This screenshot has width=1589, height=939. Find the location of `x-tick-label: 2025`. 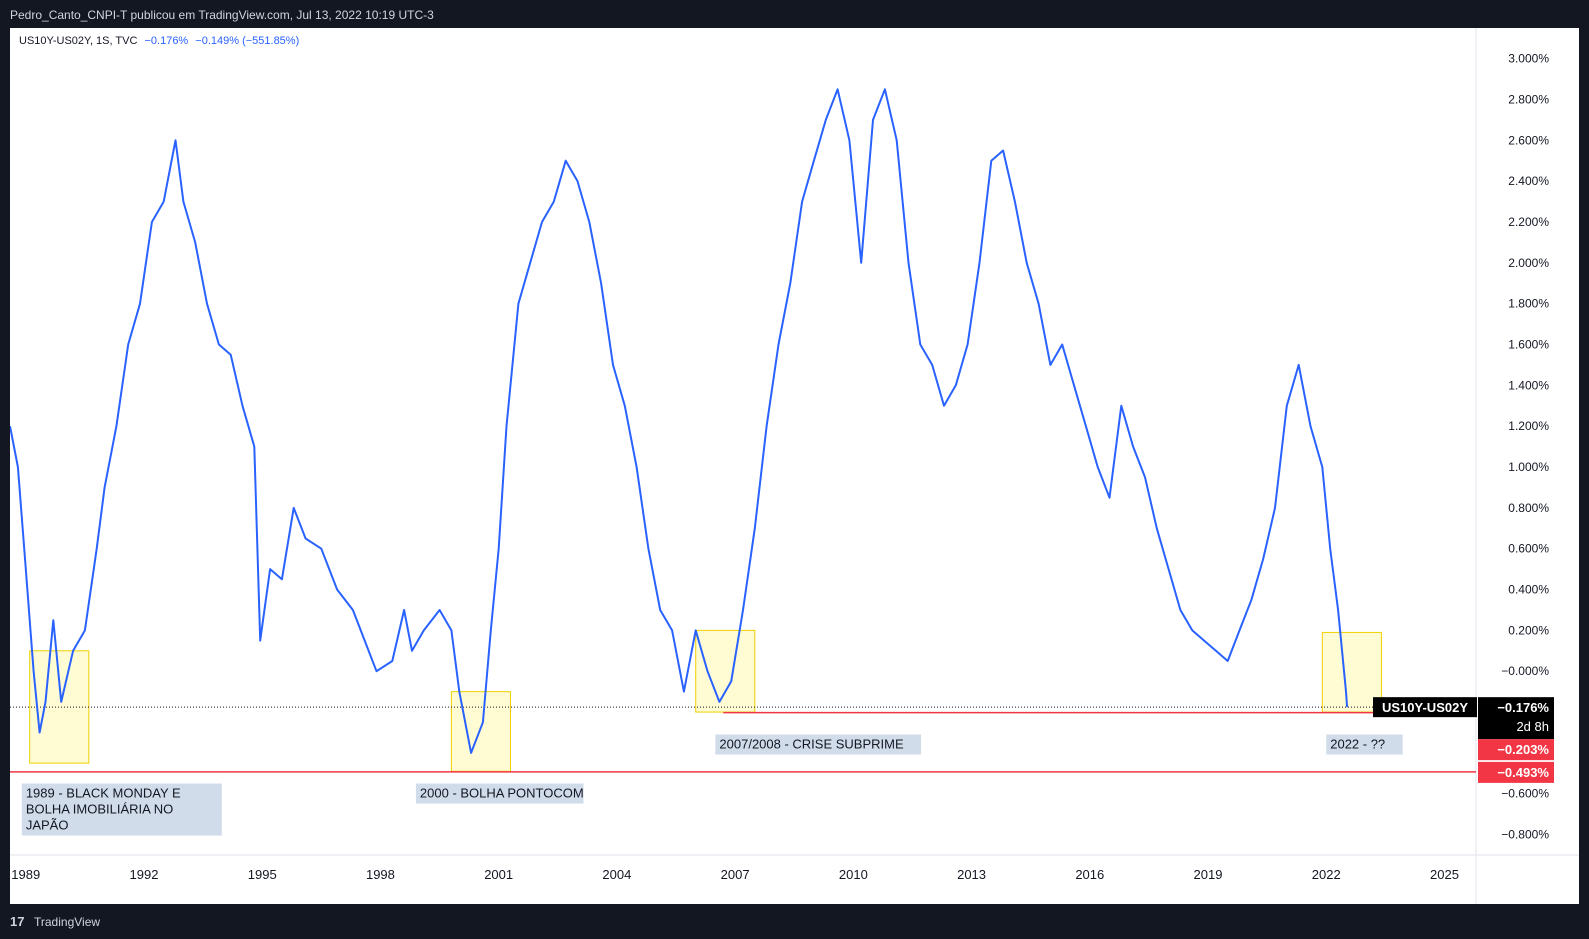

x-tick-label: 2025 is located at coordinates (1444, 874).